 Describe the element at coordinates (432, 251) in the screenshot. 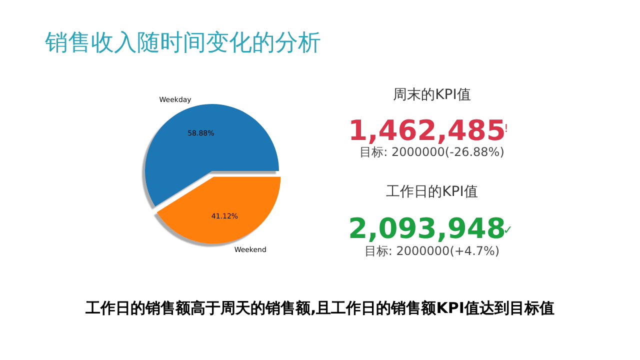

I see `text: 目标: 2000000(+4.7%)` at that location.